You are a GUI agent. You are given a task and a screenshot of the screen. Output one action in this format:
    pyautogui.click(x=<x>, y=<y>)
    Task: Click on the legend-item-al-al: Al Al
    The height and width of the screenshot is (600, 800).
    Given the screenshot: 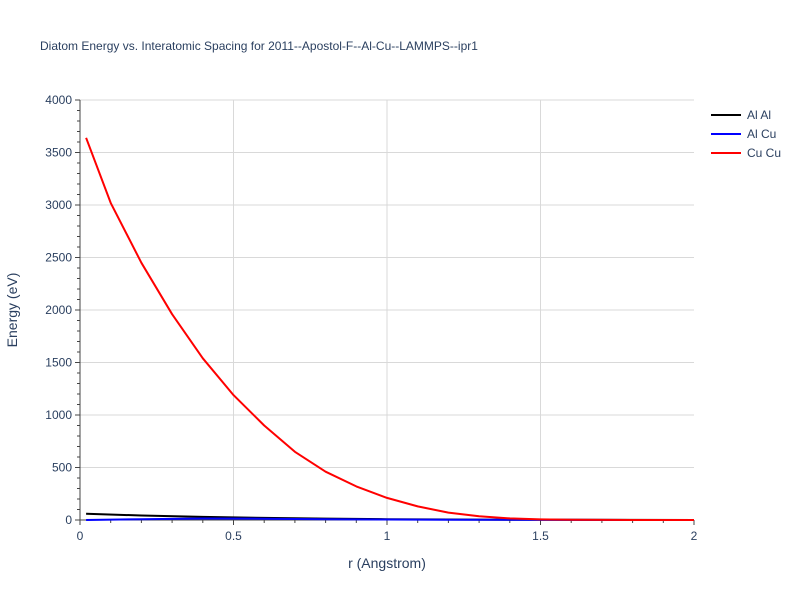 What is the action you would take?
    pyautogui.click(x=741, y=115)
    